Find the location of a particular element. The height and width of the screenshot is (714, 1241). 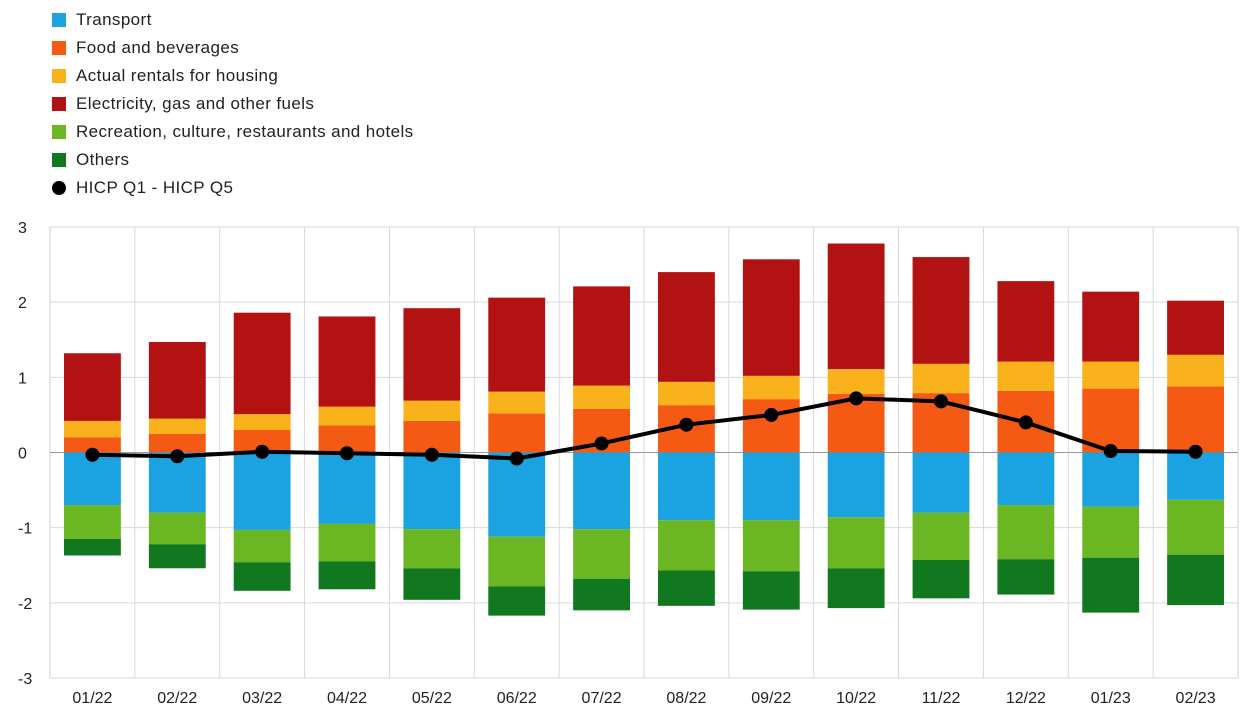

y-tick-label: -1 is located at coordinates (25, 529).